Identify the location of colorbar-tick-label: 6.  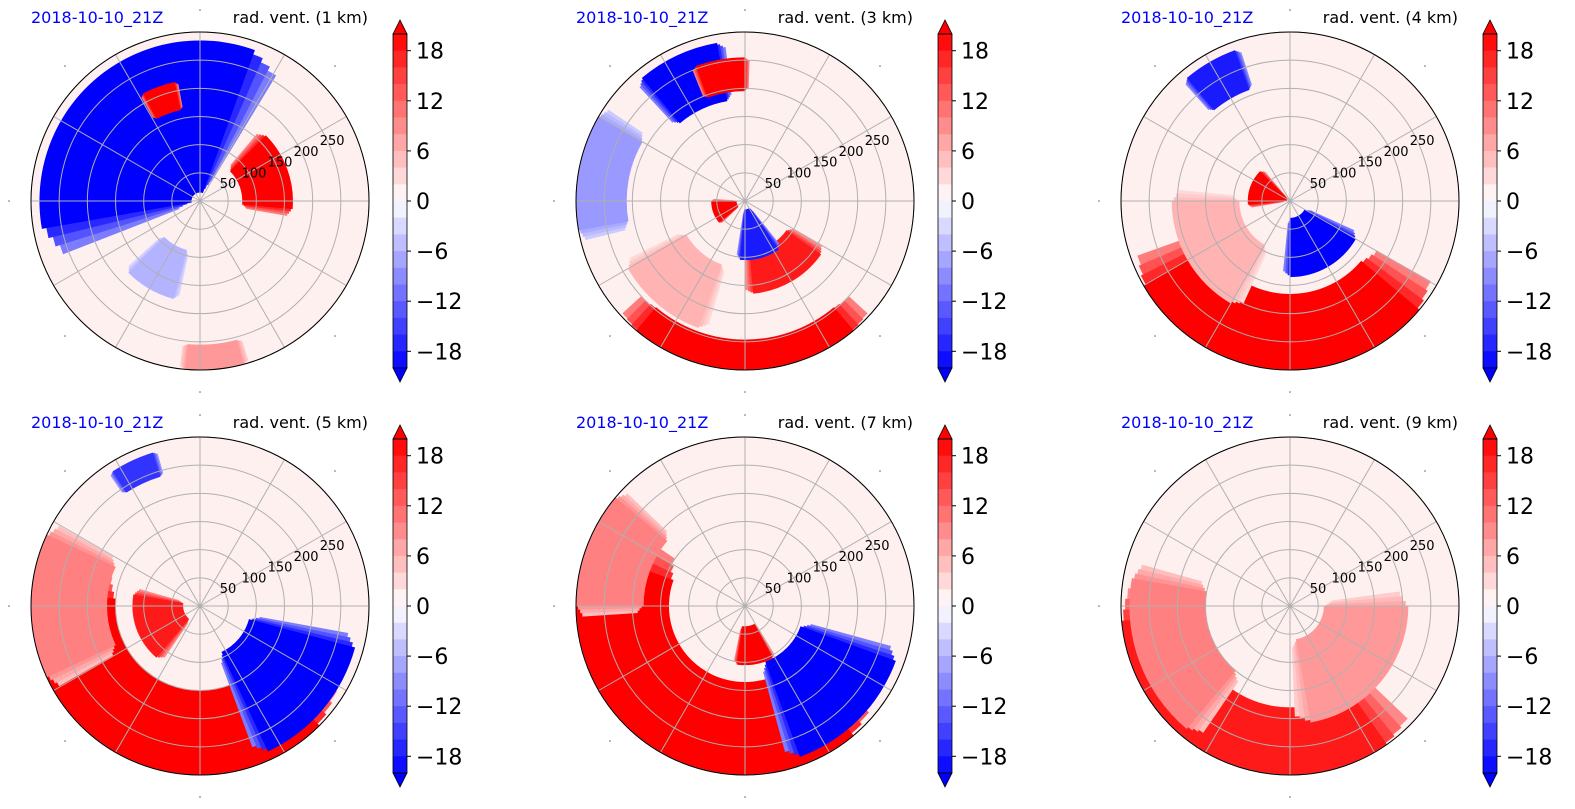
(1513, 557).